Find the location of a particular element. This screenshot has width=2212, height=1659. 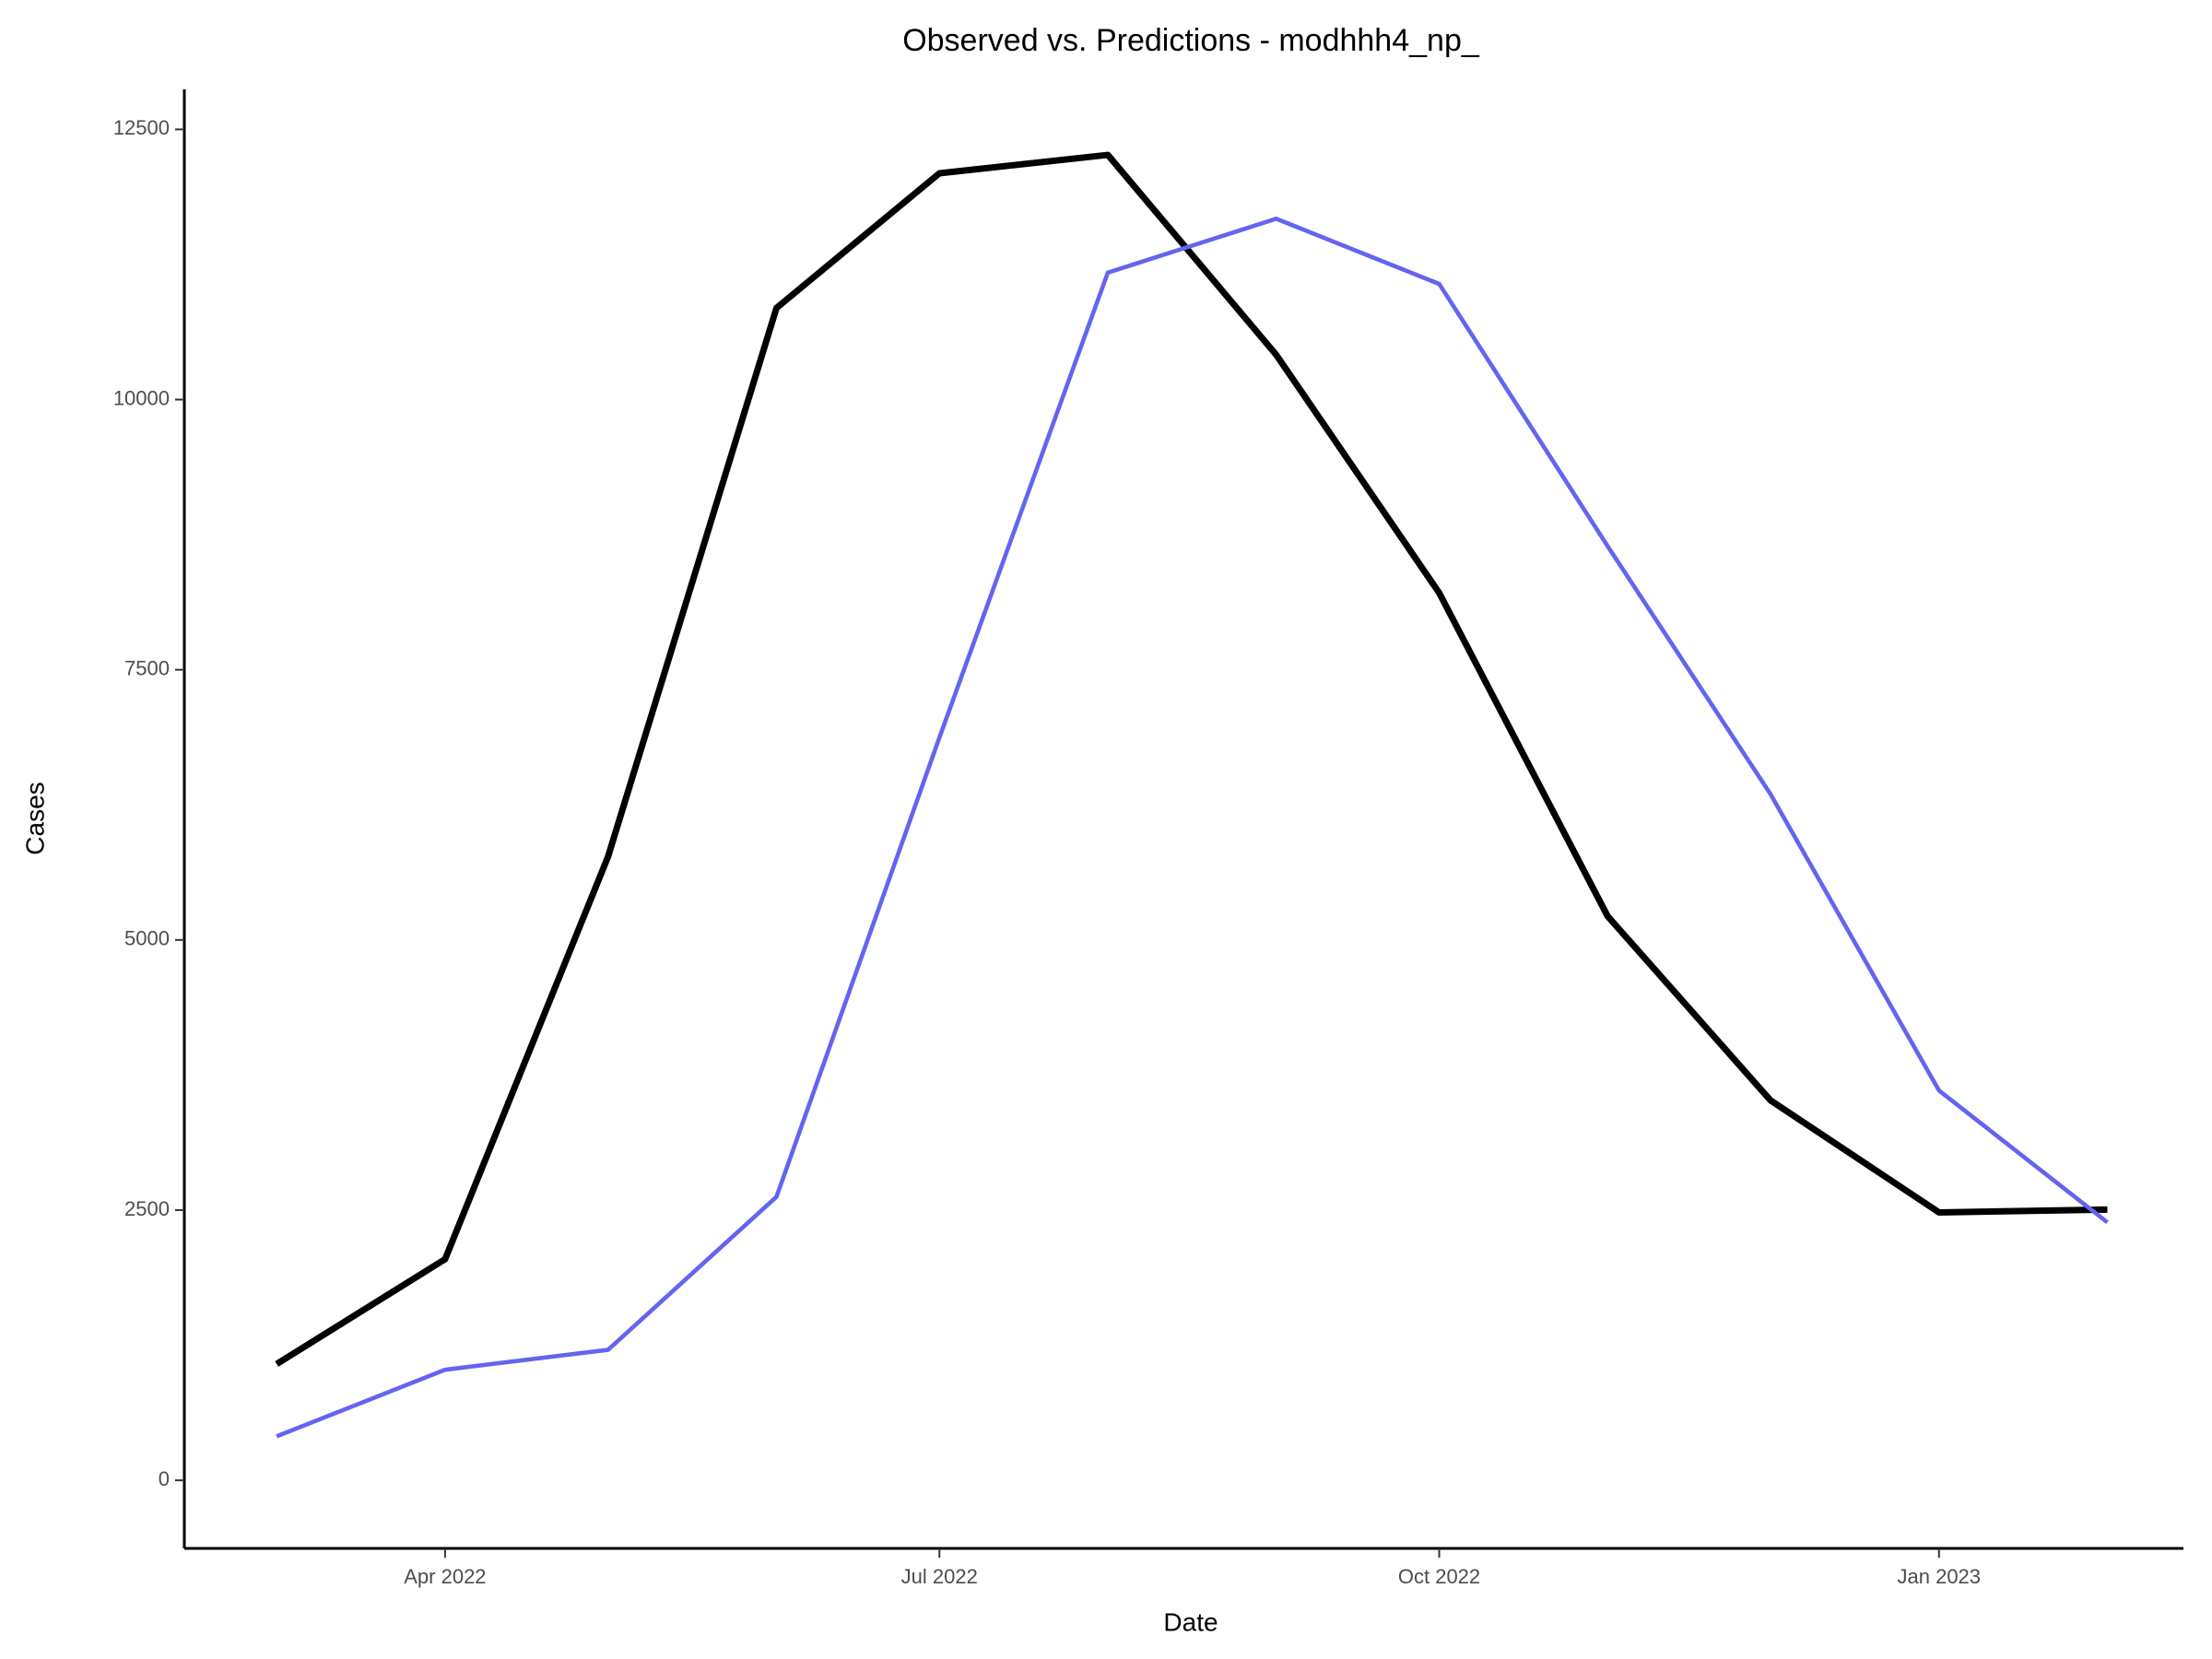

y-tick-label: 12500 is located at coordinates (141, 127).